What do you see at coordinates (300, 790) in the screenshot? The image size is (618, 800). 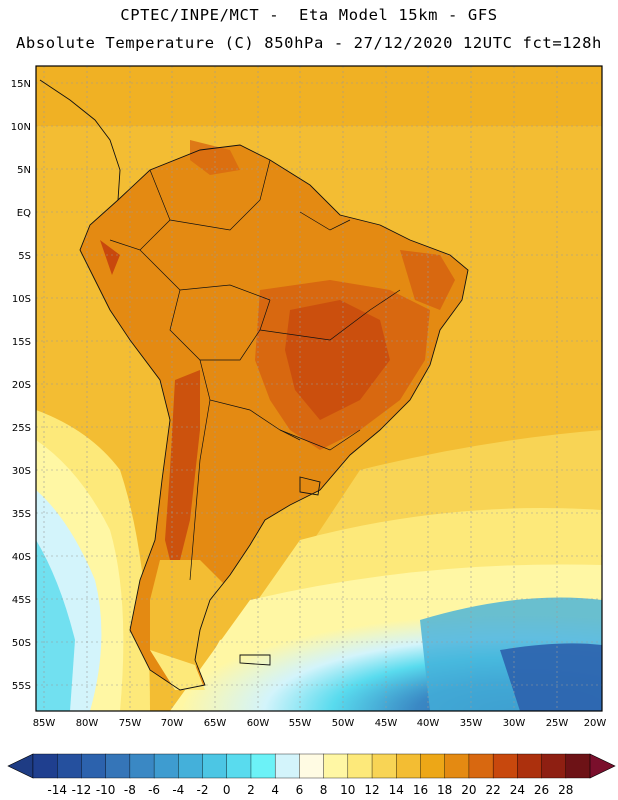 I see `colorbar-tick-label: 6` at bounding box center [300, 790].